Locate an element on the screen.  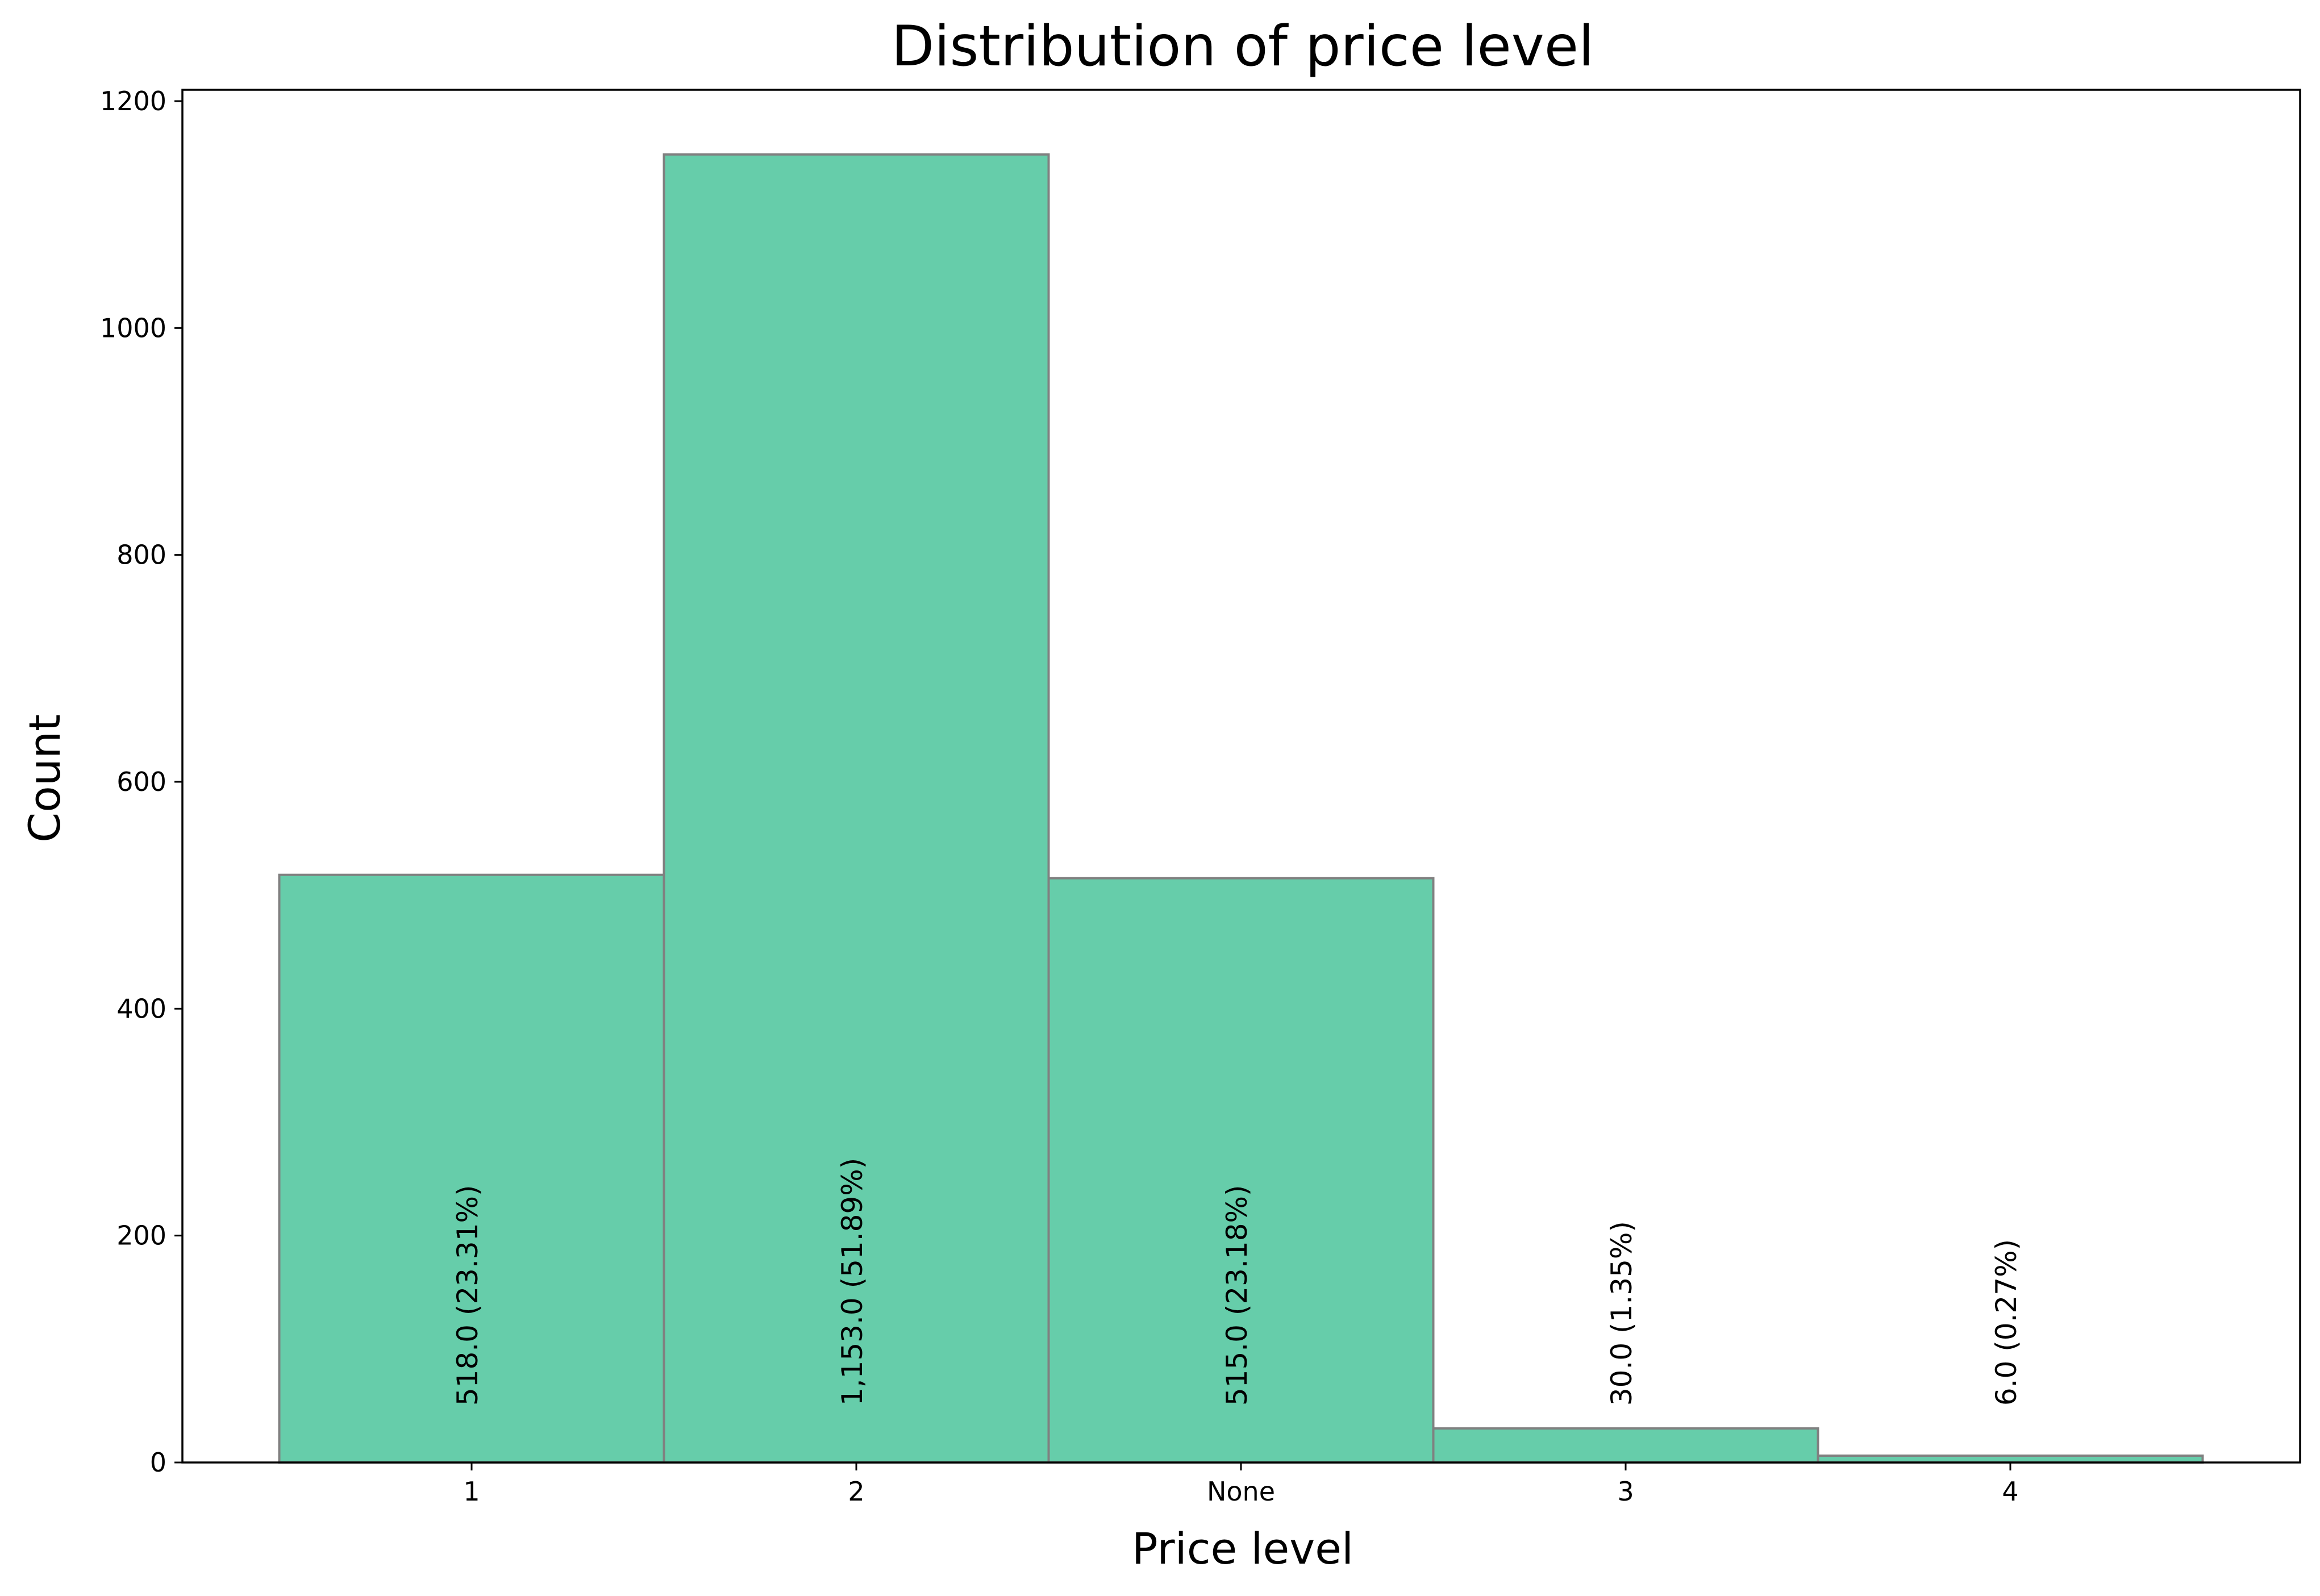
x-tick-label: 1 is located at coordinates (471, 1491).